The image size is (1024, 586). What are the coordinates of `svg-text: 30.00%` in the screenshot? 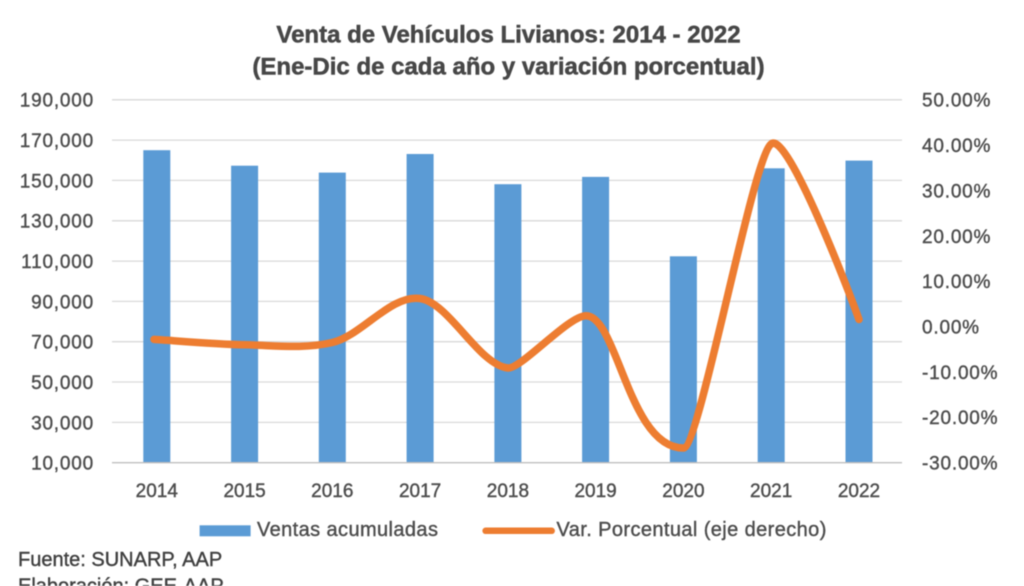 It's located at (956, 191).